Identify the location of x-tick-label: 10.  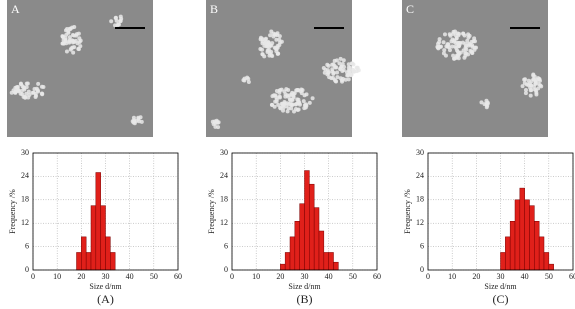
(256, 276).